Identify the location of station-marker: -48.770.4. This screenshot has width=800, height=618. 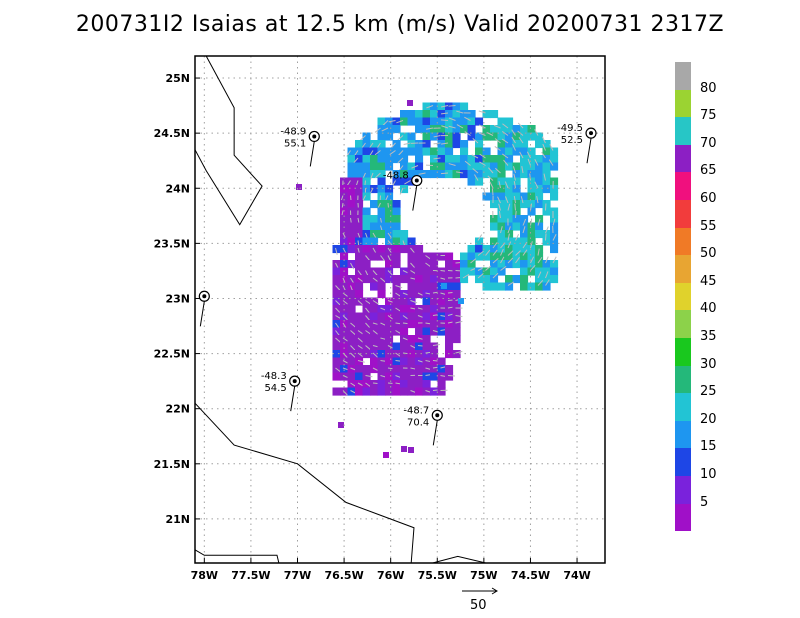
(423, 425).